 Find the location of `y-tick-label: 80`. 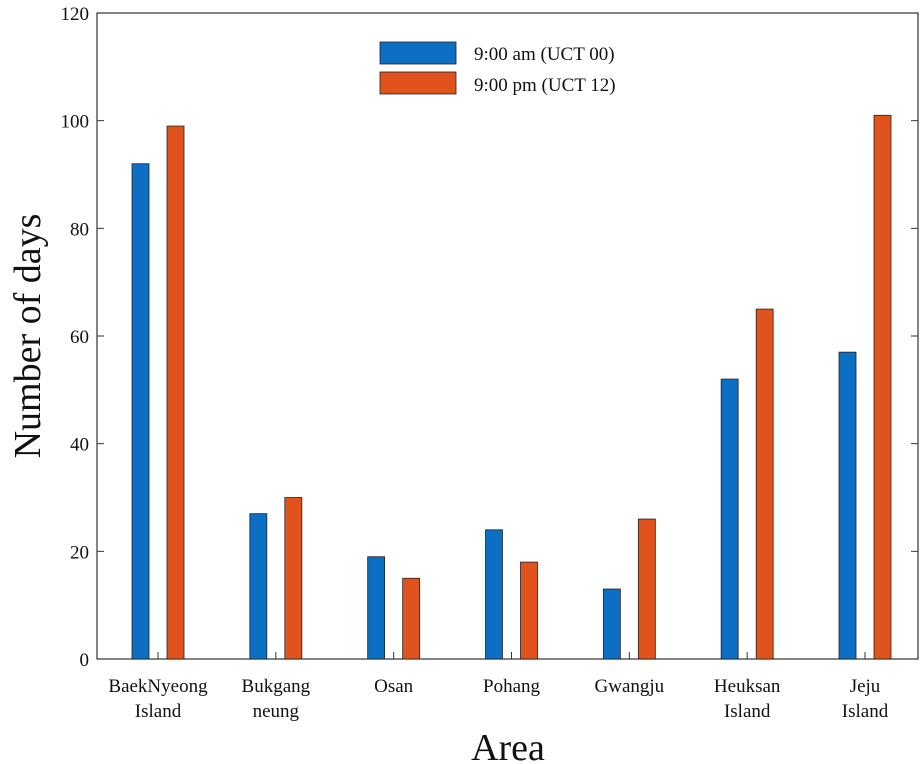

y-tick-label: 80 is located at coordinates (79, 229).